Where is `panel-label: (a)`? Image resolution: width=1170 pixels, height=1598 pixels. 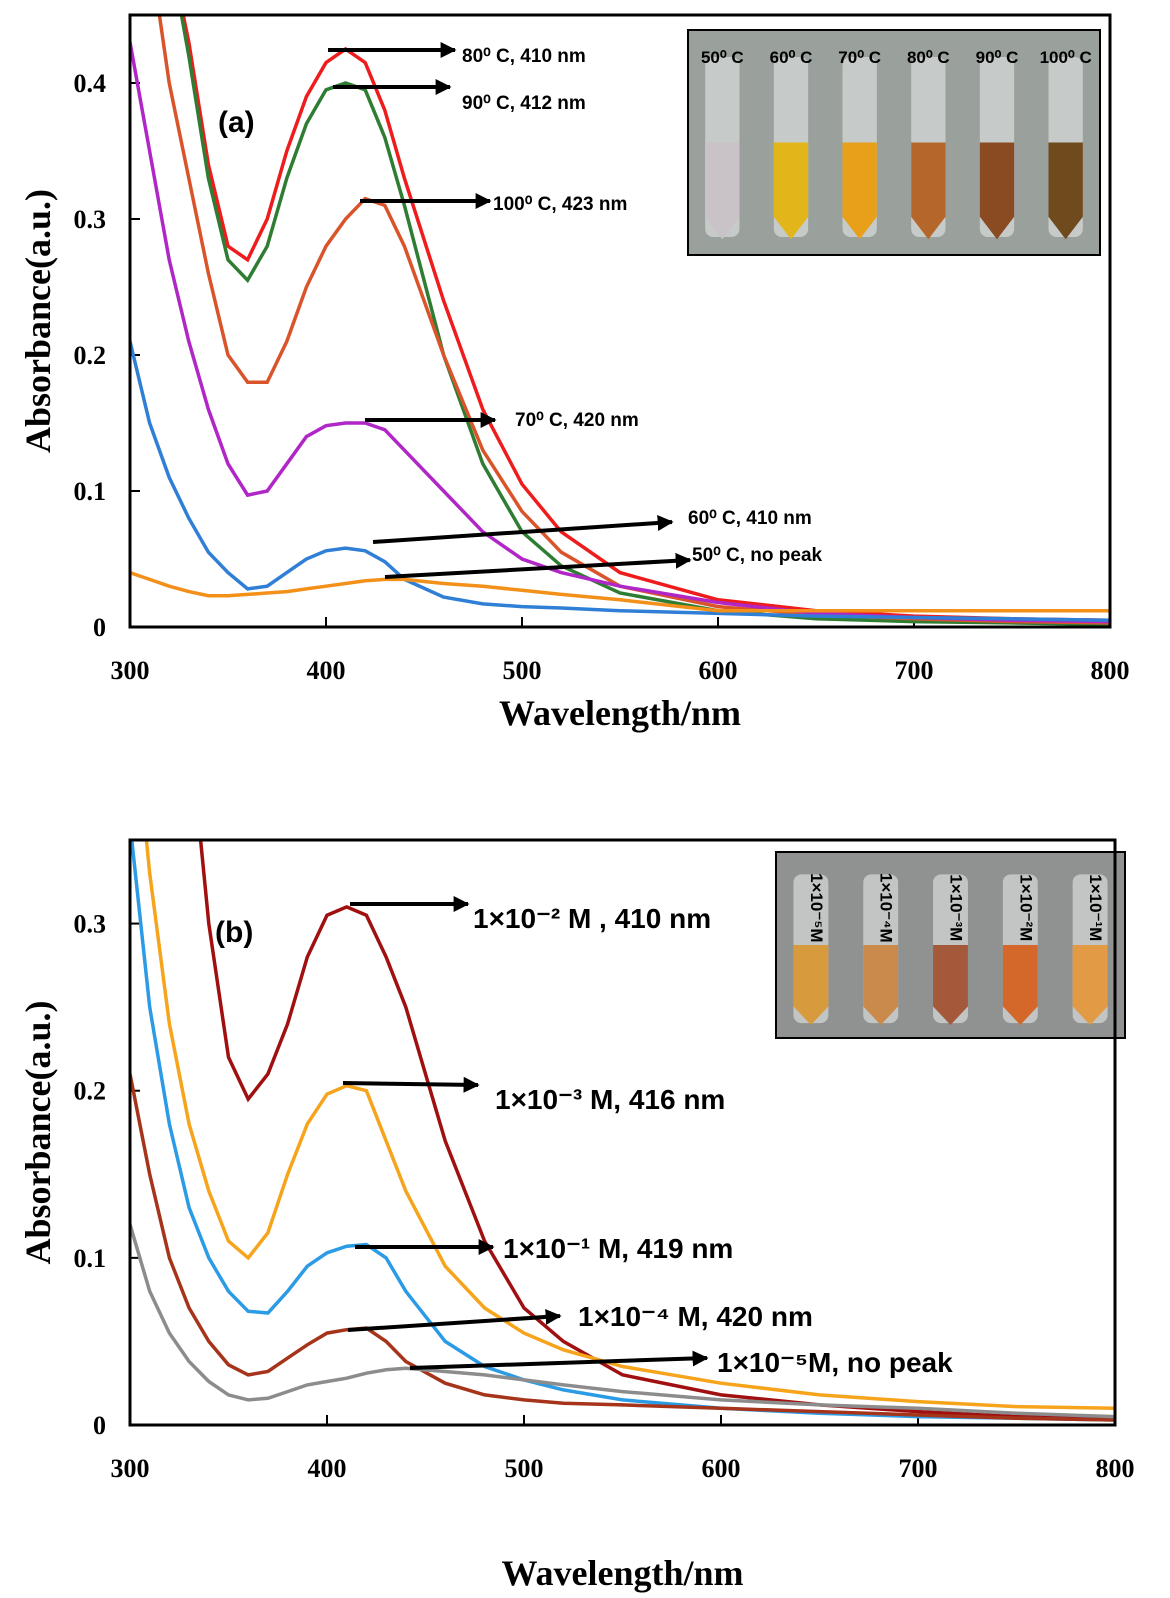
panel-label: (a) is located at coordinates (236, 122).